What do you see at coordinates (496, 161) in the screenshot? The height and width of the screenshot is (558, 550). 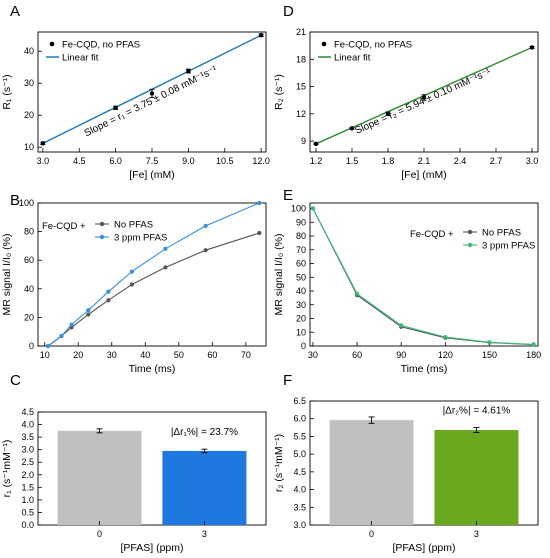 I see `x-tick-label: 2.7` at bounding box center [496, 161].